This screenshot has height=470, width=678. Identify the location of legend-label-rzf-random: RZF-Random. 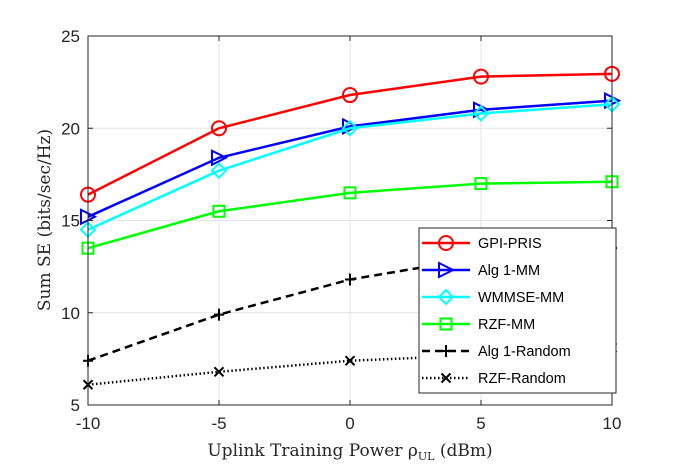
(522, 379).